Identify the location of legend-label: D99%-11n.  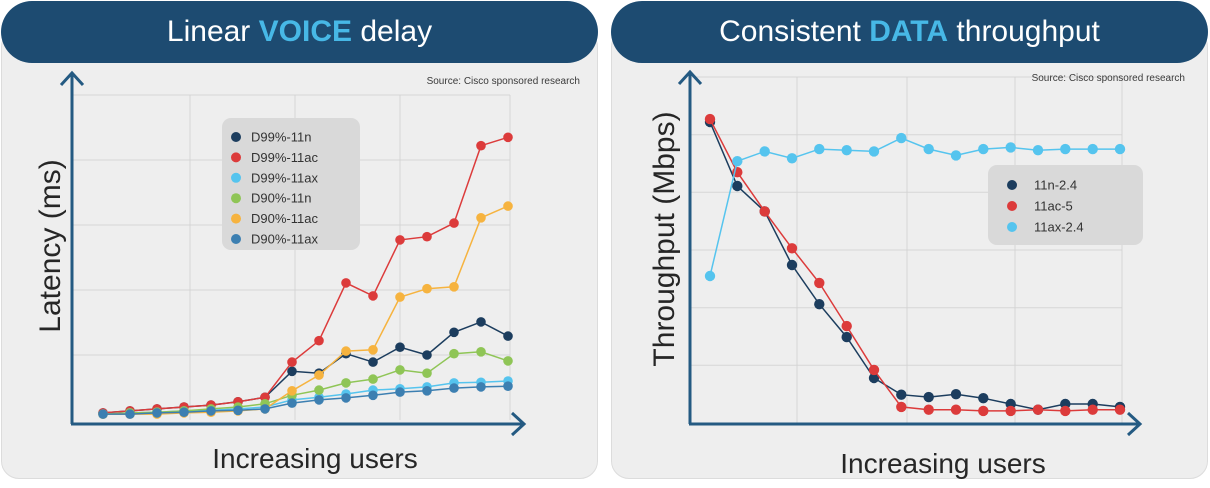
(281, 137).